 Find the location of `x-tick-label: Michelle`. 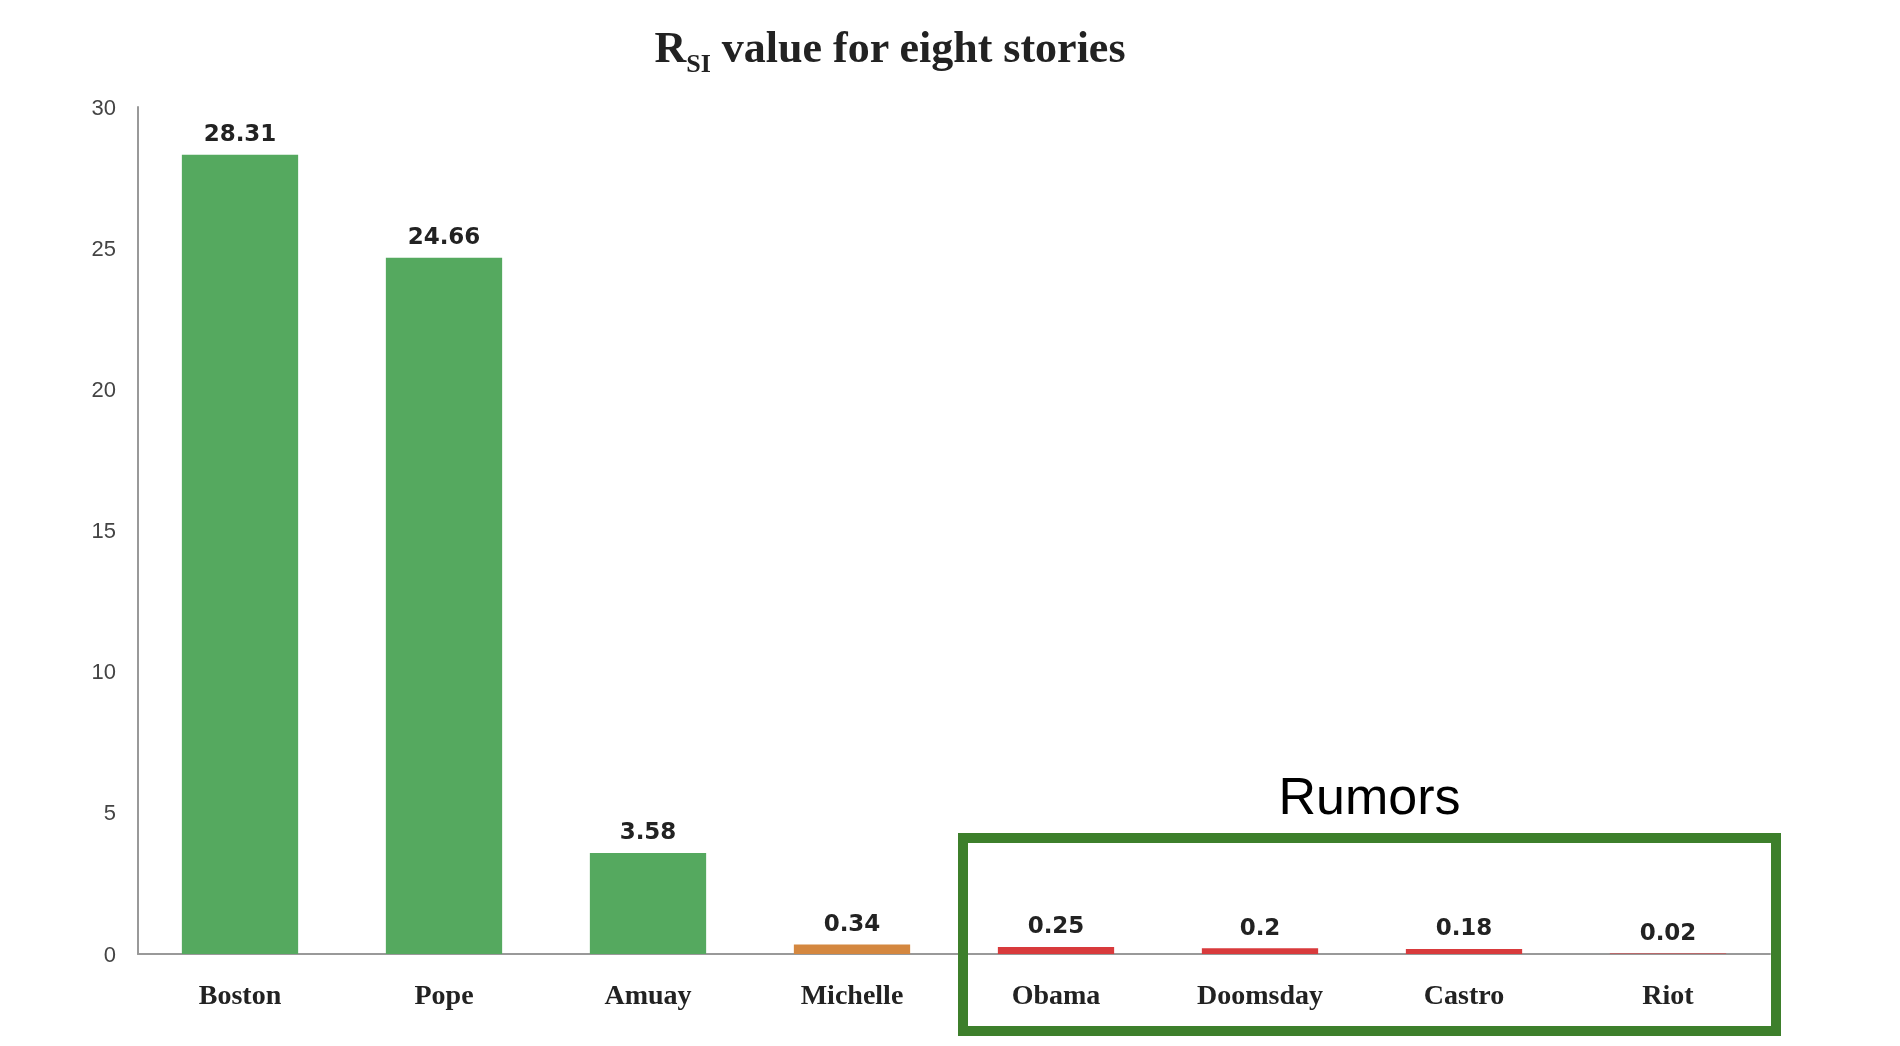

x-tick-label: Michelle is located at coordinates (852, 994).